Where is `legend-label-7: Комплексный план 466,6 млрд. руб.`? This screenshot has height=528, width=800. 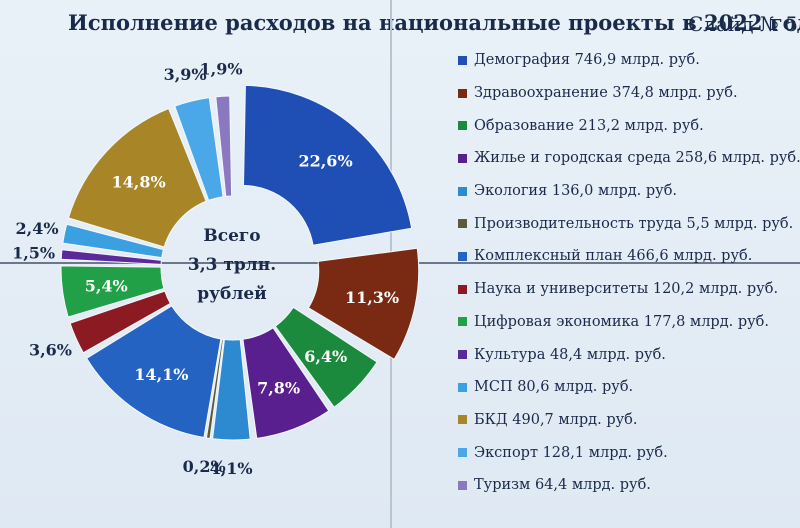 legend-label-7: Комплексный план 466,6 млрд. руб. is located at coordinates (613, 256).